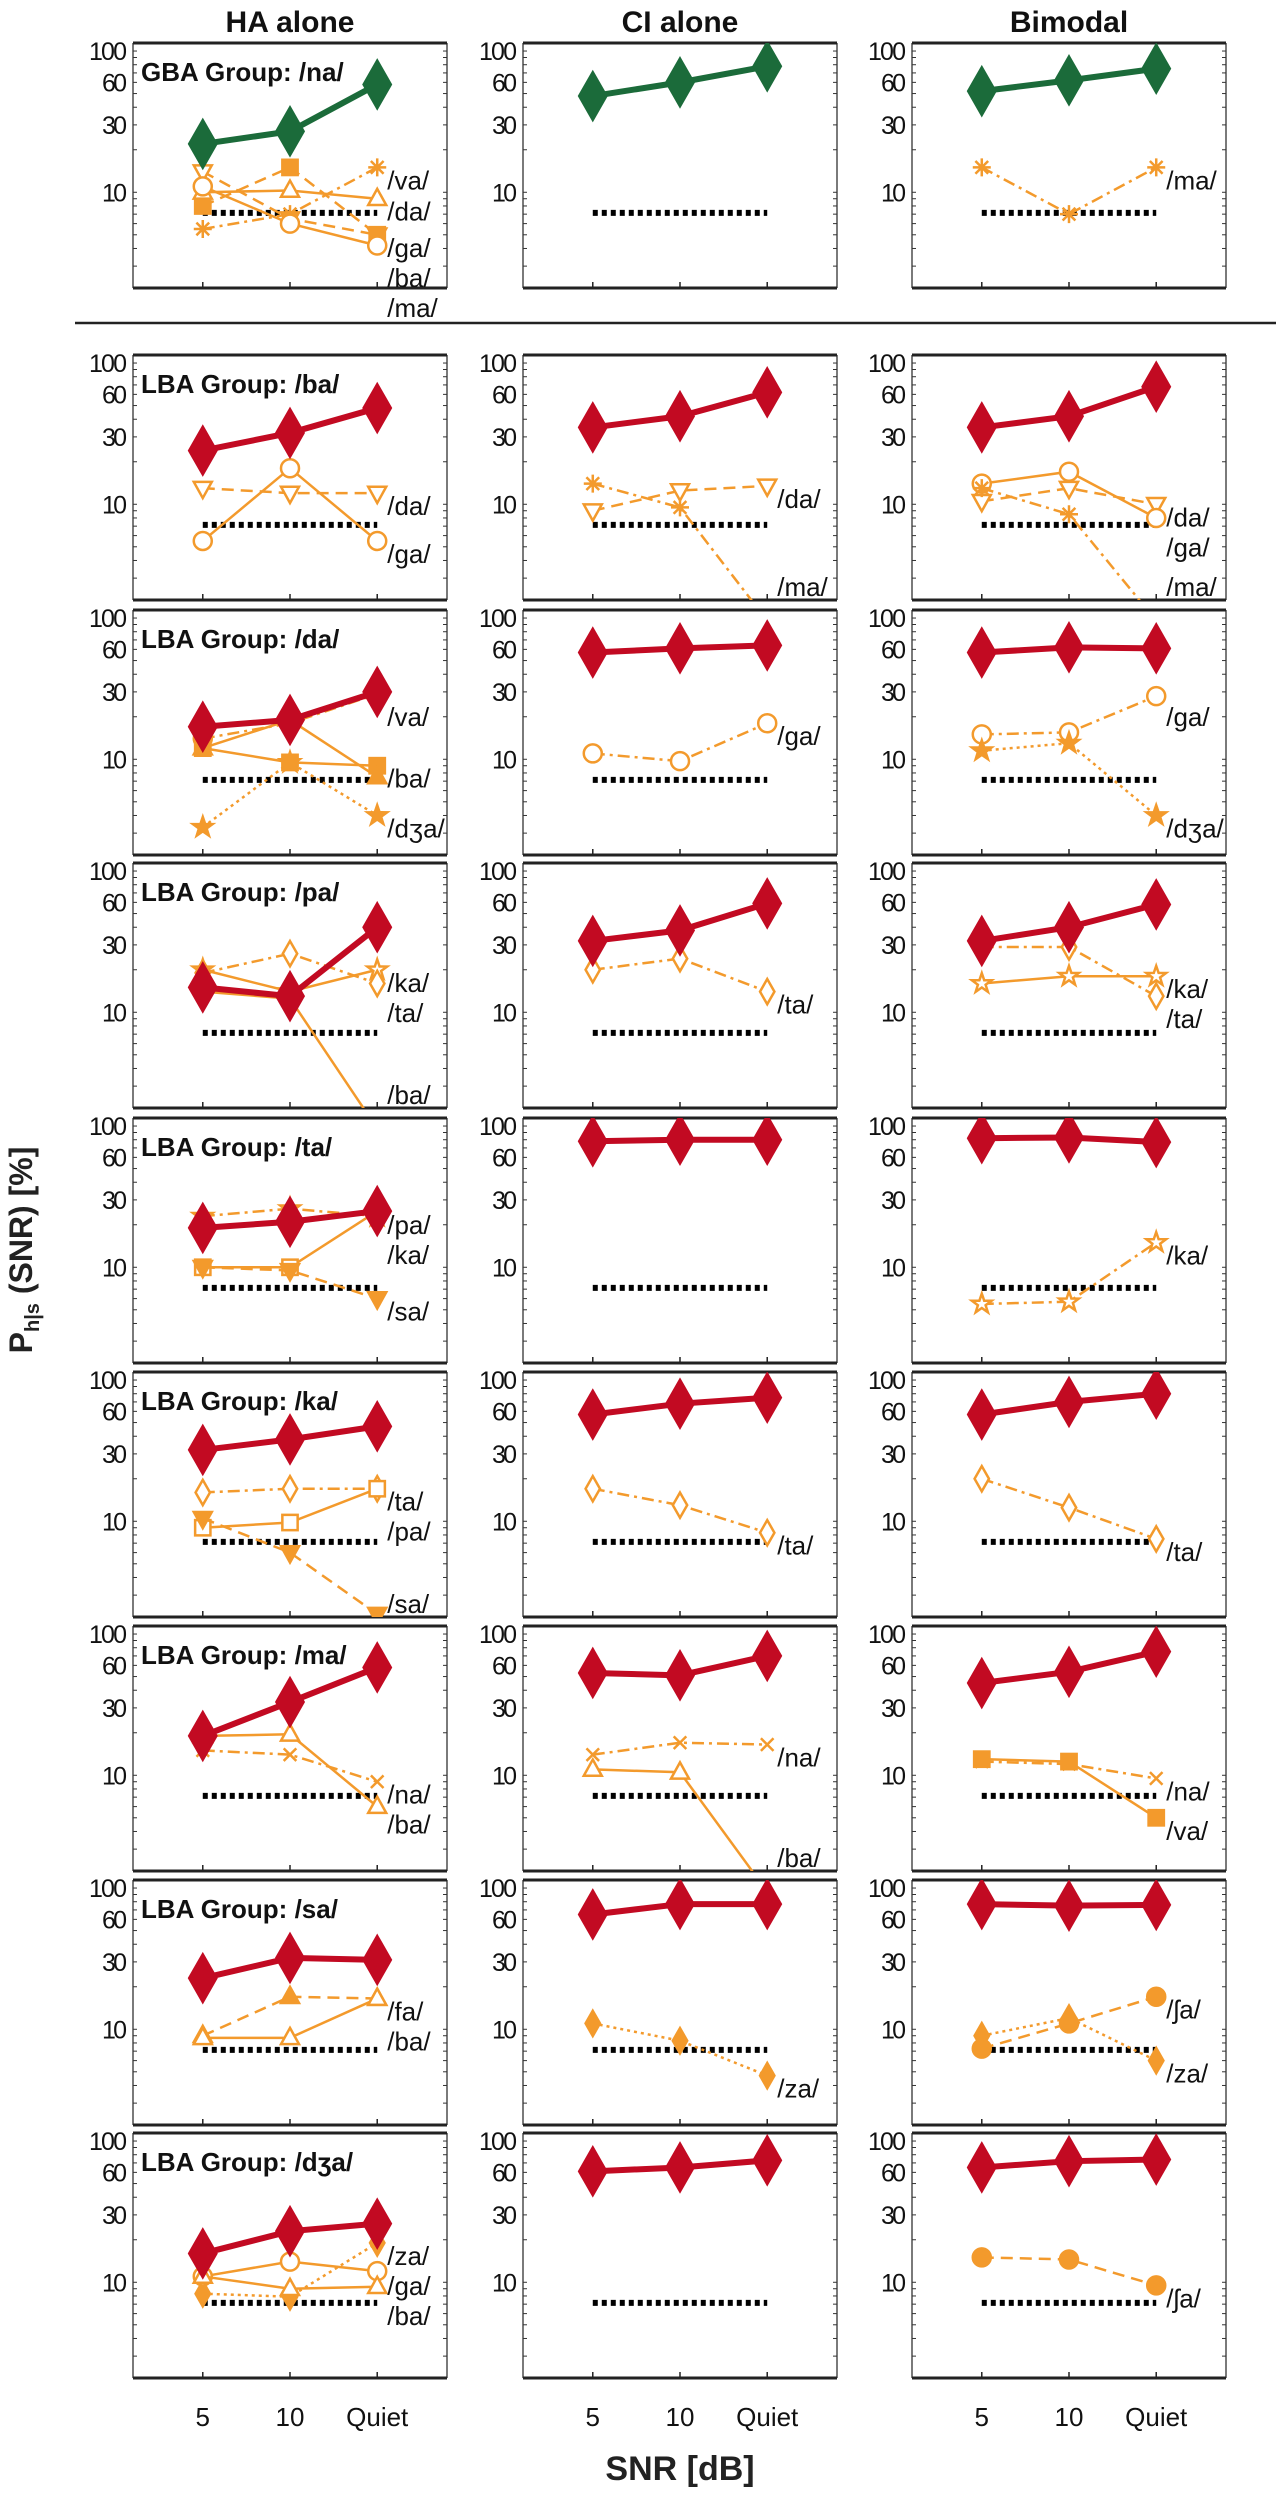  Describe the element at coordinates (108, 1889) in the screenshot. I see `y-tick-label: 100` at that location.